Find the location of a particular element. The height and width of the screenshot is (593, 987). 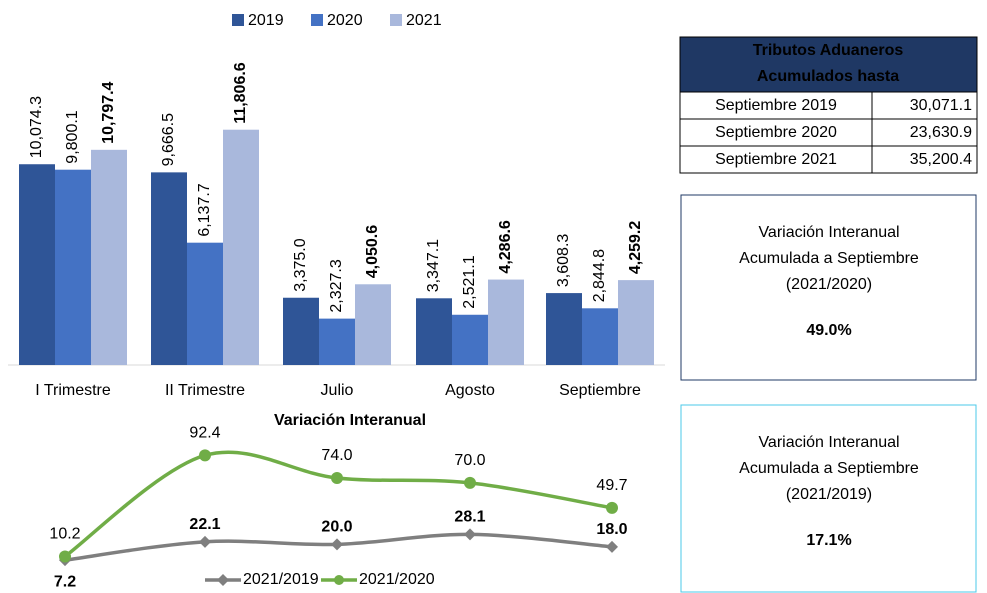

legend-label: 2021 is located at coordinates (424, 20).